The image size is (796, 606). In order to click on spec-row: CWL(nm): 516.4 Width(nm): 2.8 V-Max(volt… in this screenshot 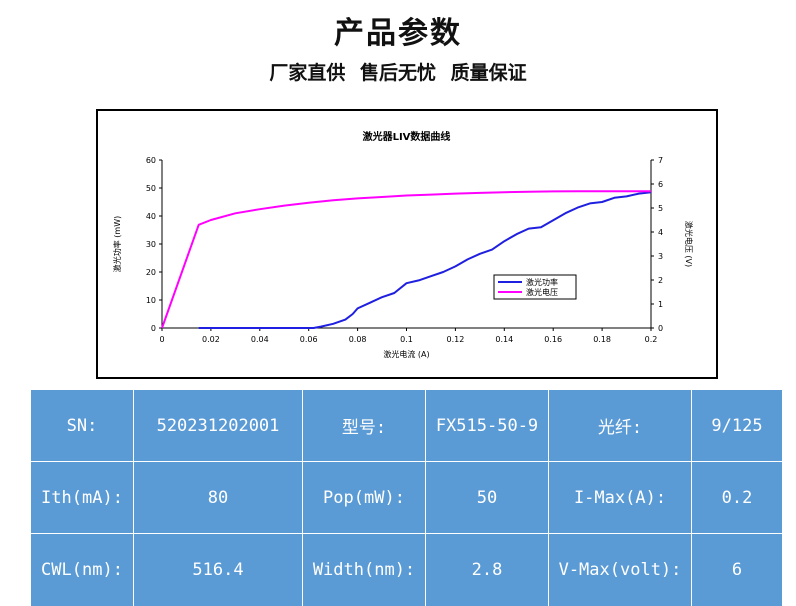, I will do `click(406, 569)`.